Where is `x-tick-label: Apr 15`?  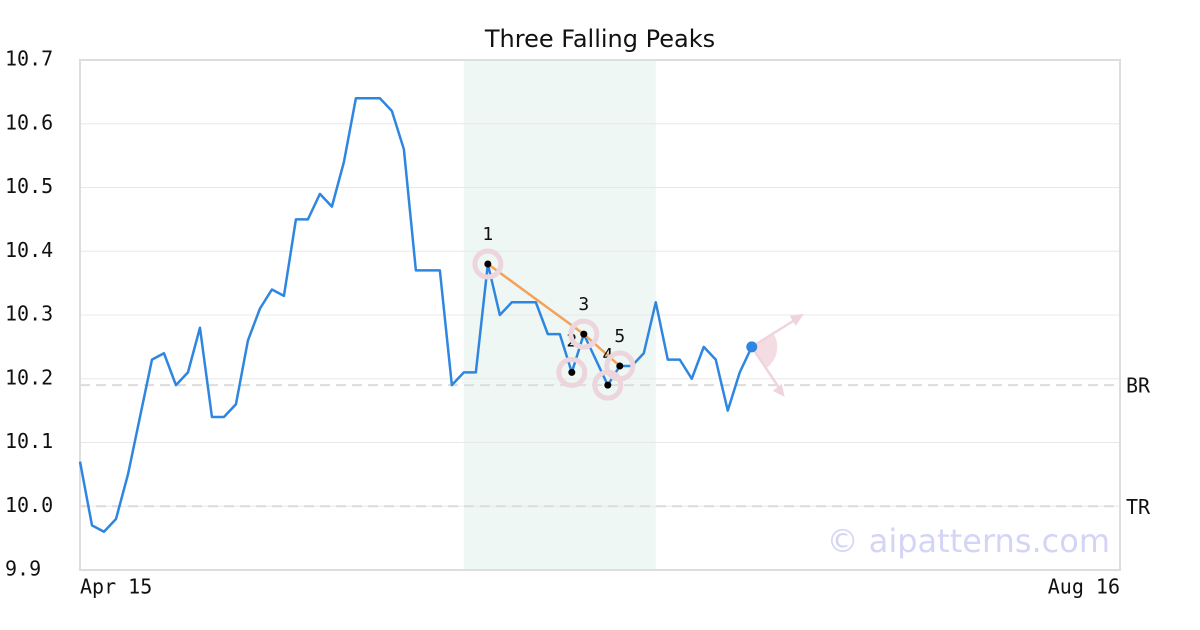
x-tick-label: Apr 15 is located at coordinates (116, 587).